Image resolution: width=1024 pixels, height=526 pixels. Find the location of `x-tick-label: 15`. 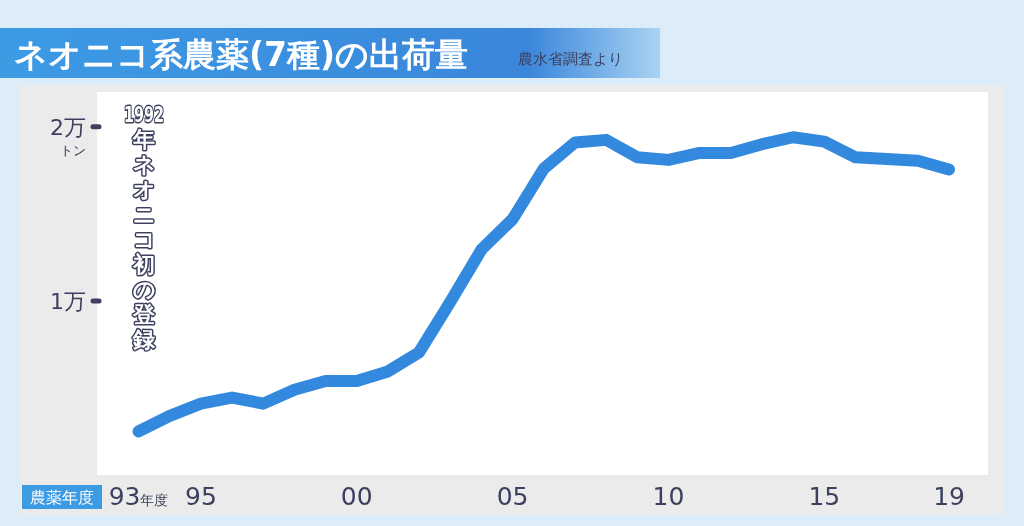

x-tick-label: 15 is located at coordinates (824, 496).